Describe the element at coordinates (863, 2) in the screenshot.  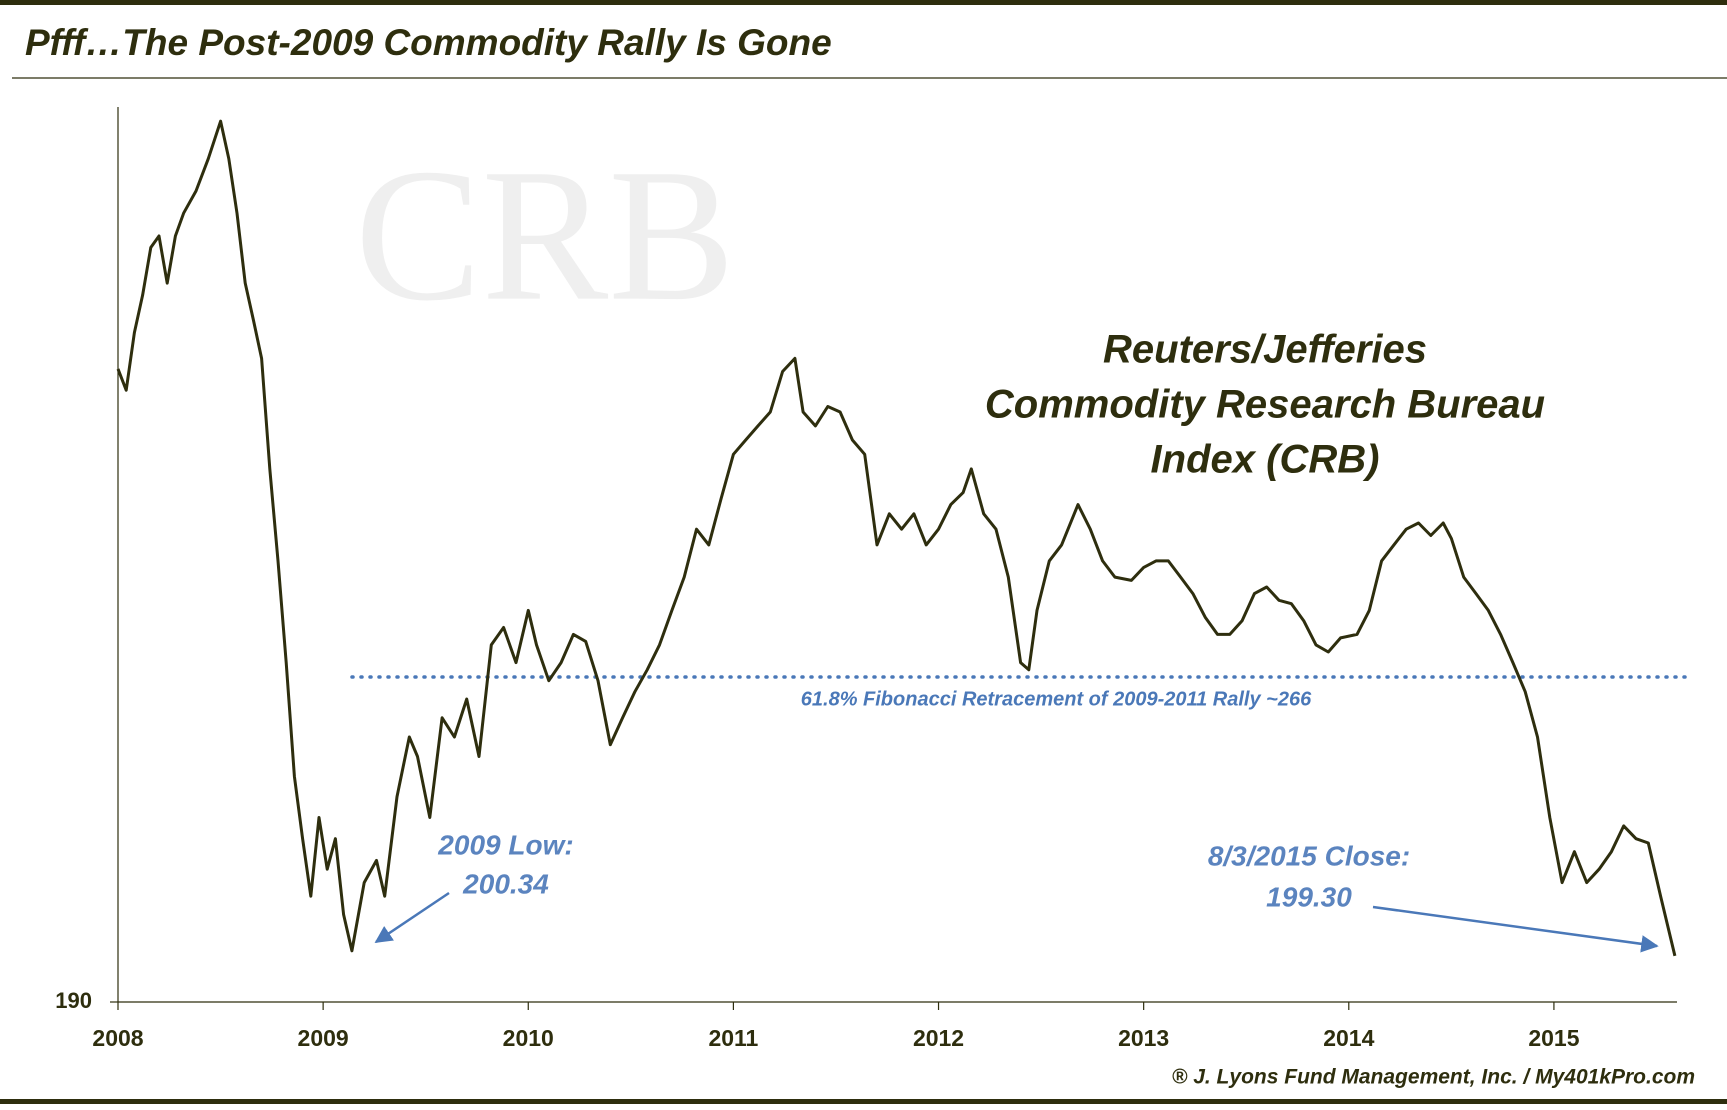
I see `top-border` at that location.